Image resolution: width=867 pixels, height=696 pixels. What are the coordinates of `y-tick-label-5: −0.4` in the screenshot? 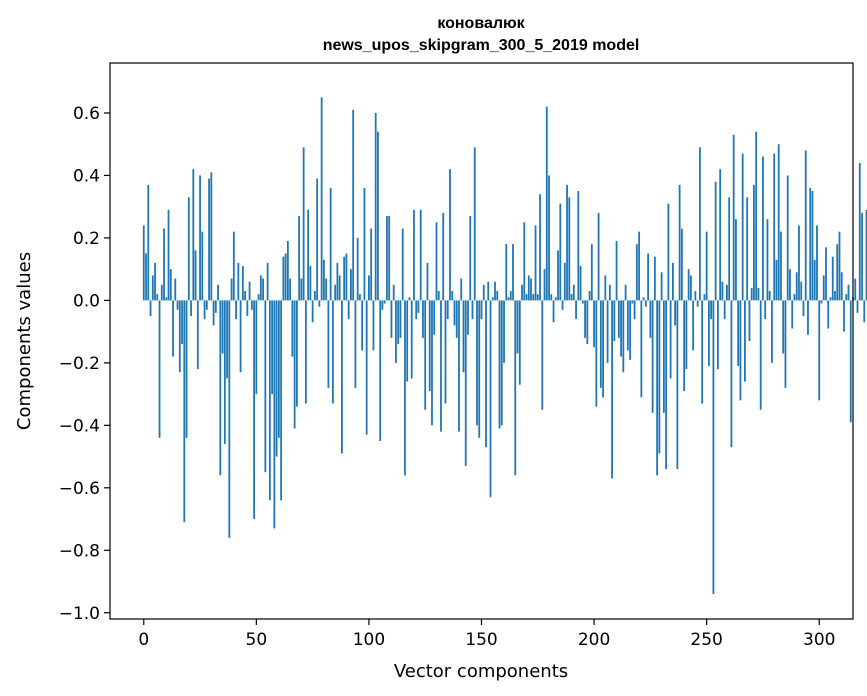 It's located at (79, 426).